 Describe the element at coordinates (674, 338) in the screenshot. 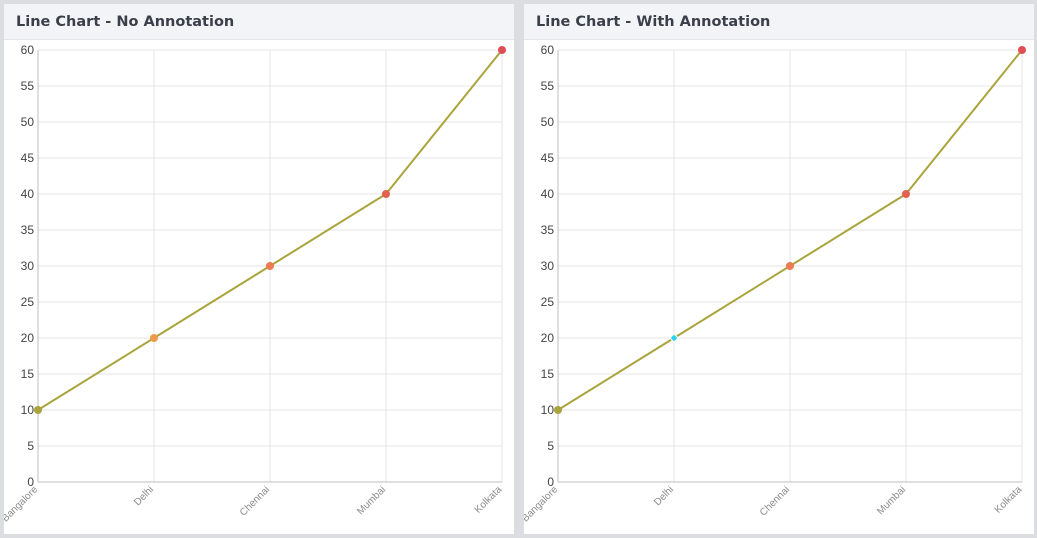

I see `annotation-marker` at that location.